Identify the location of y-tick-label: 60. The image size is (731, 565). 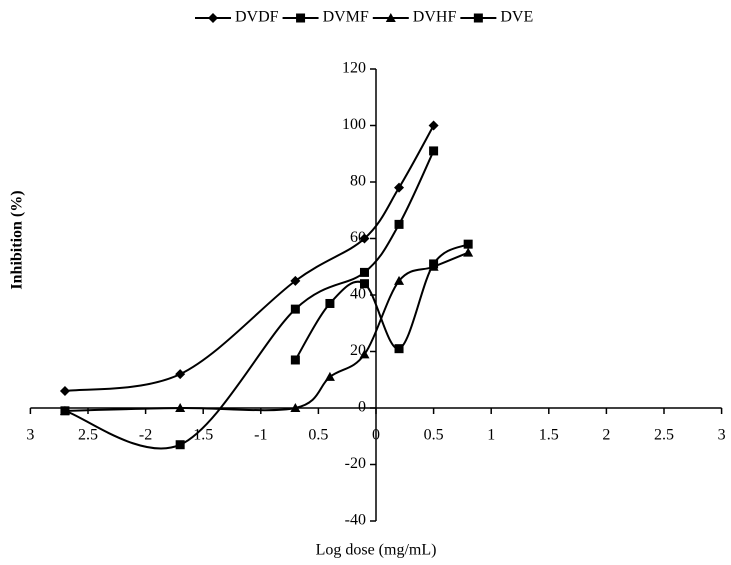
(358, 237).